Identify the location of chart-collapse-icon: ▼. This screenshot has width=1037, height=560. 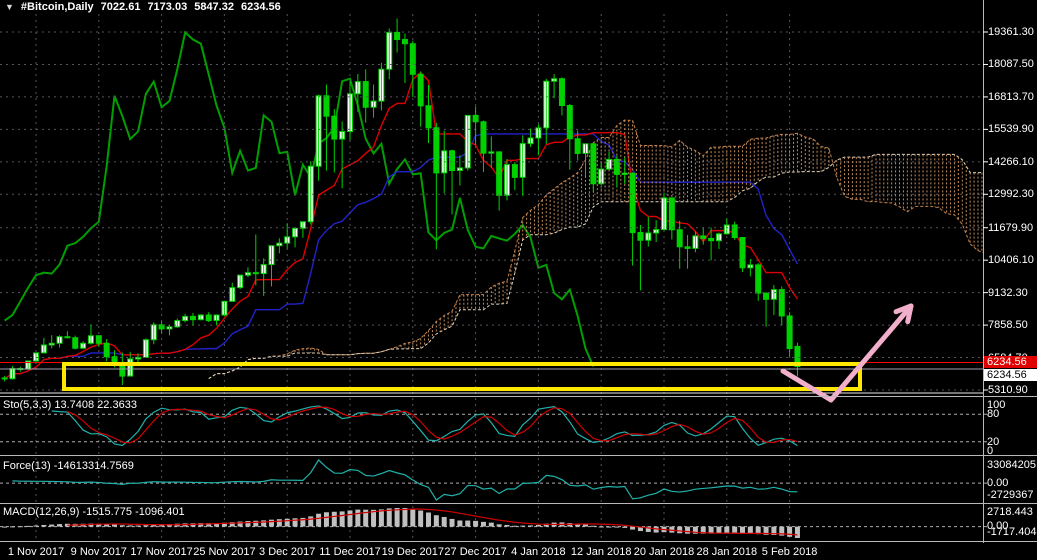
(9, 6).